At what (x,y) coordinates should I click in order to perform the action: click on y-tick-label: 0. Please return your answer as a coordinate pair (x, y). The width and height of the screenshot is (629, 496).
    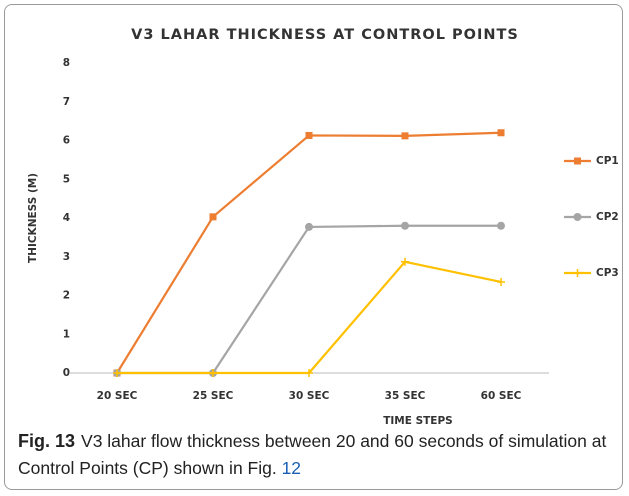
    Looking at the image, I should click on (66, 373).